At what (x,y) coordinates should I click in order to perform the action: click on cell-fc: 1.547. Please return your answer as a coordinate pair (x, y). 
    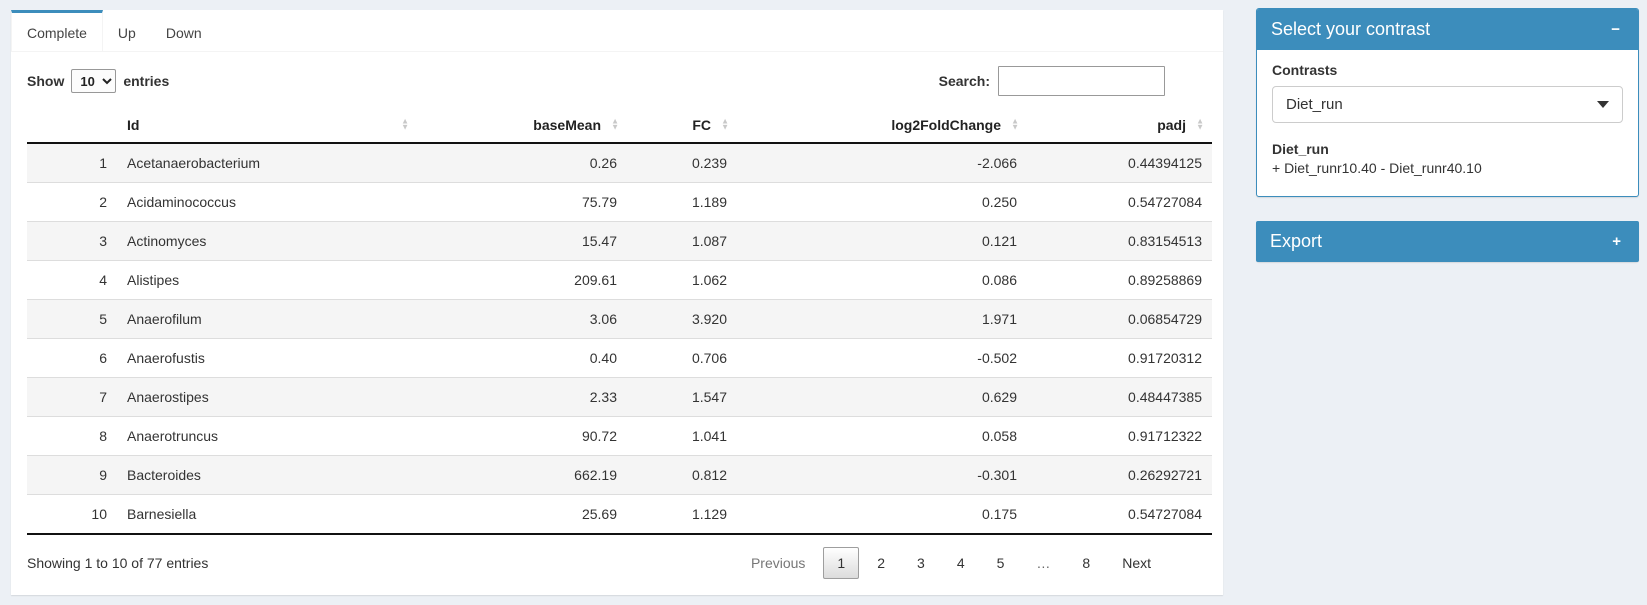
    Looking at the image, I should click on (682, 397).